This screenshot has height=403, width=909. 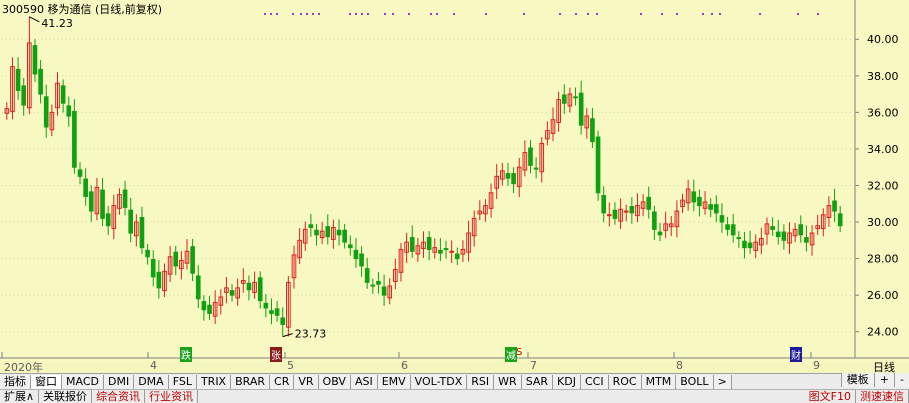 I want to click on toolbar-button: +, so click(x=884, y=380).